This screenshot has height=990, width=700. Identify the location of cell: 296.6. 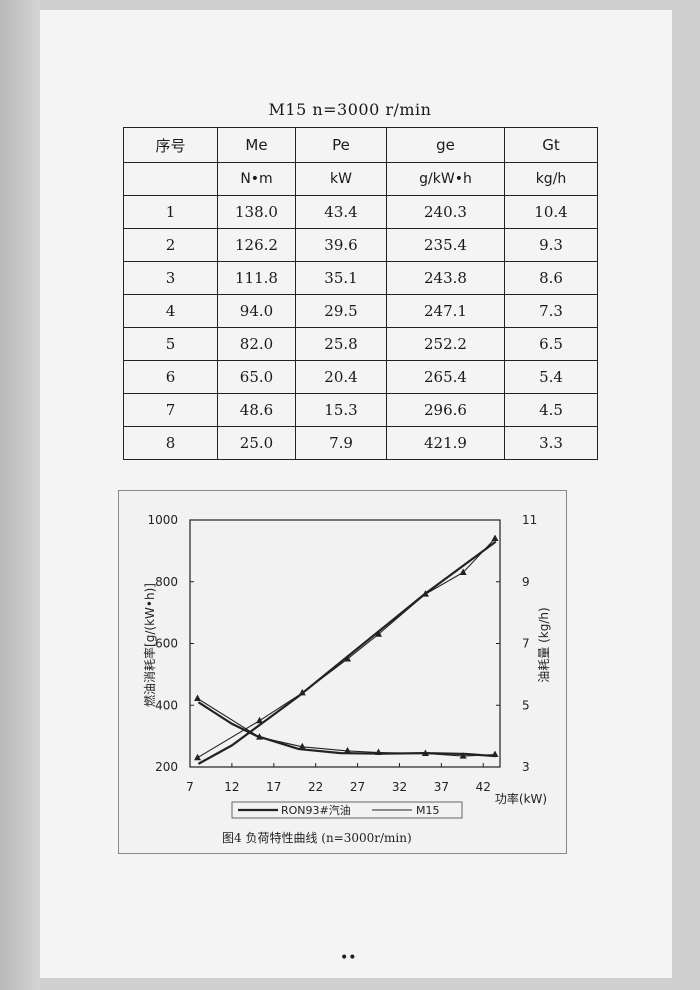
(445, 410).